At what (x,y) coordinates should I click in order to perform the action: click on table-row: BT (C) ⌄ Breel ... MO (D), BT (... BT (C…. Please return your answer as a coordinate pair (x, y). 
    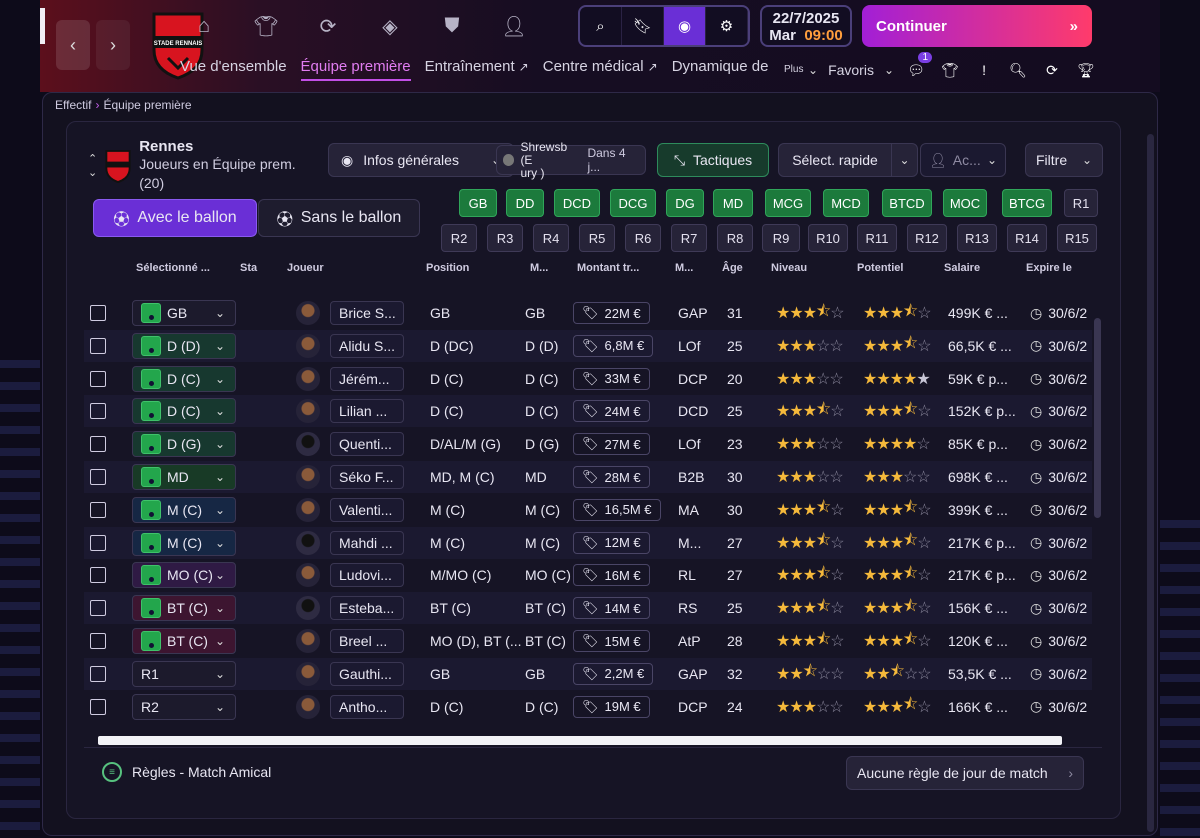
    Looking at the image, I should click on (588, 641).